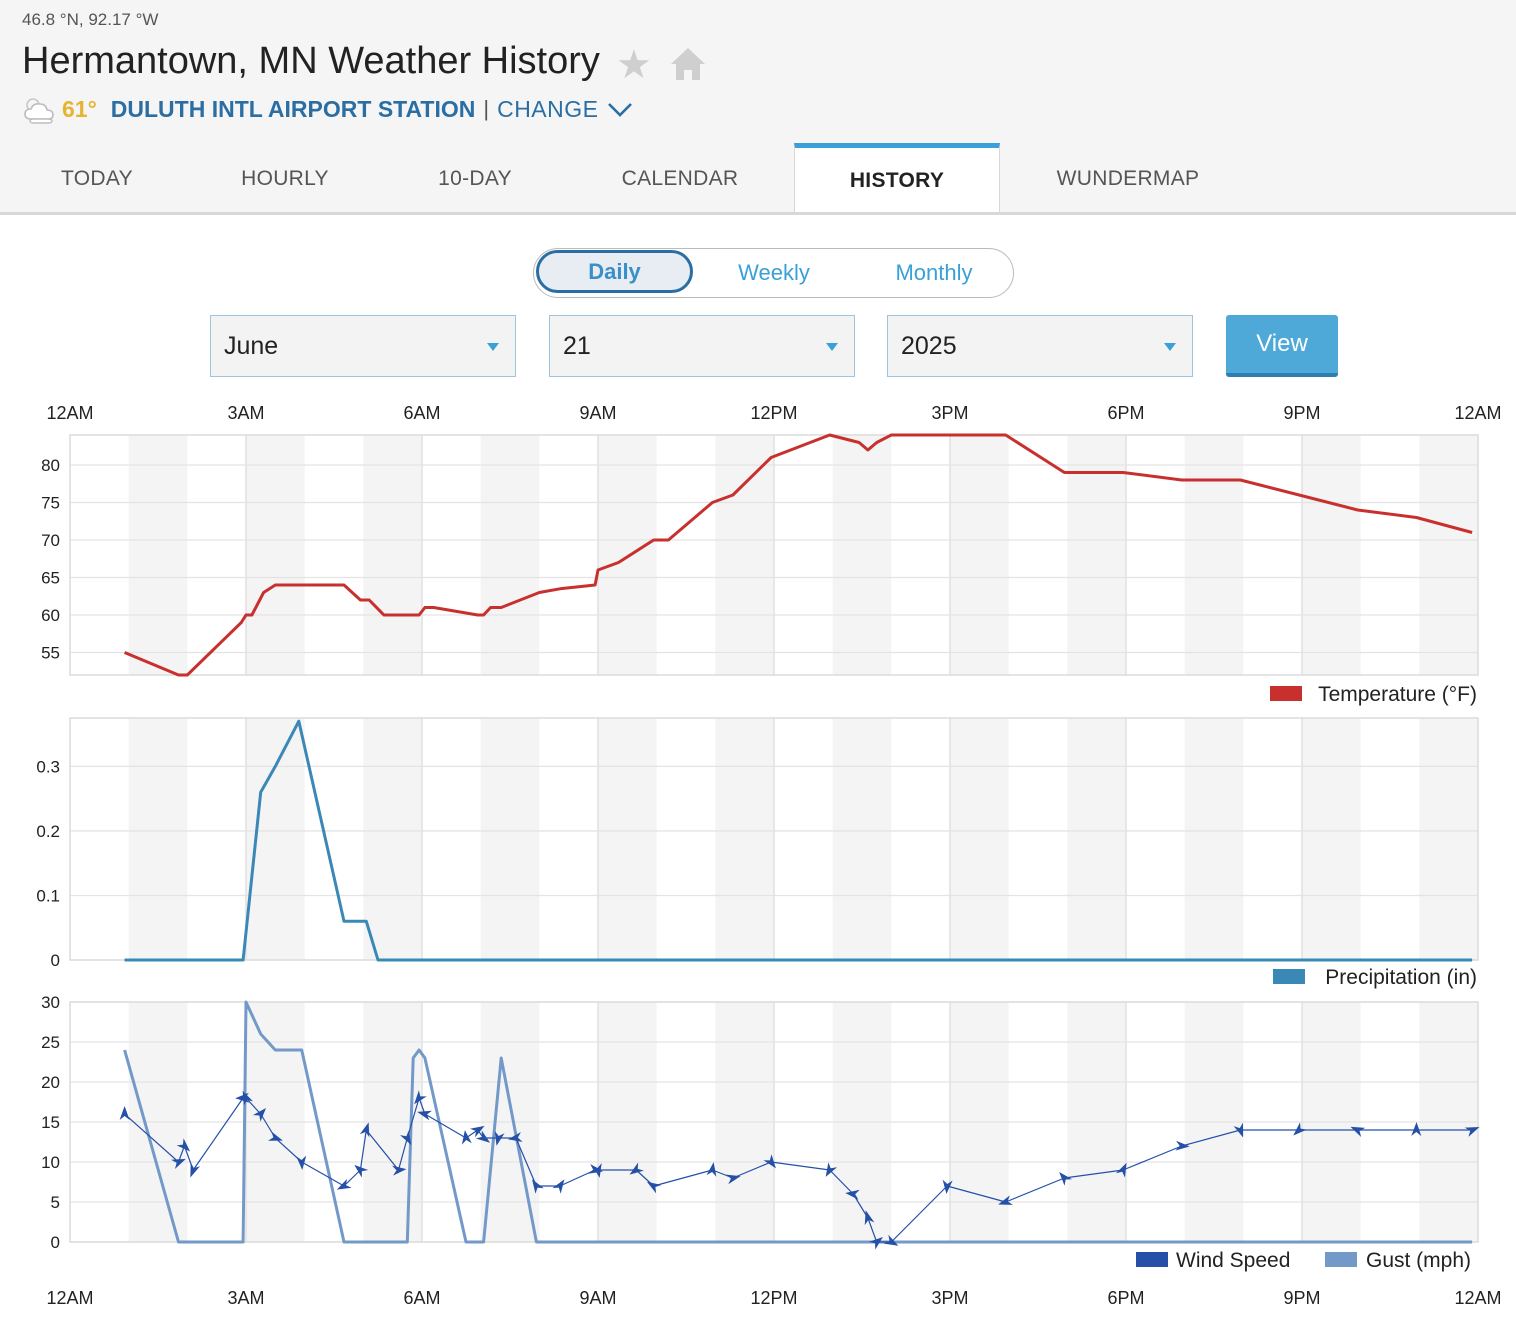 Image resolution: width=1516 pixels, height=1318 pixels. What do you see at coordinates (832, 347) in the screenshot?
I see `caret-down-icon` at bounding box center [832, 347].